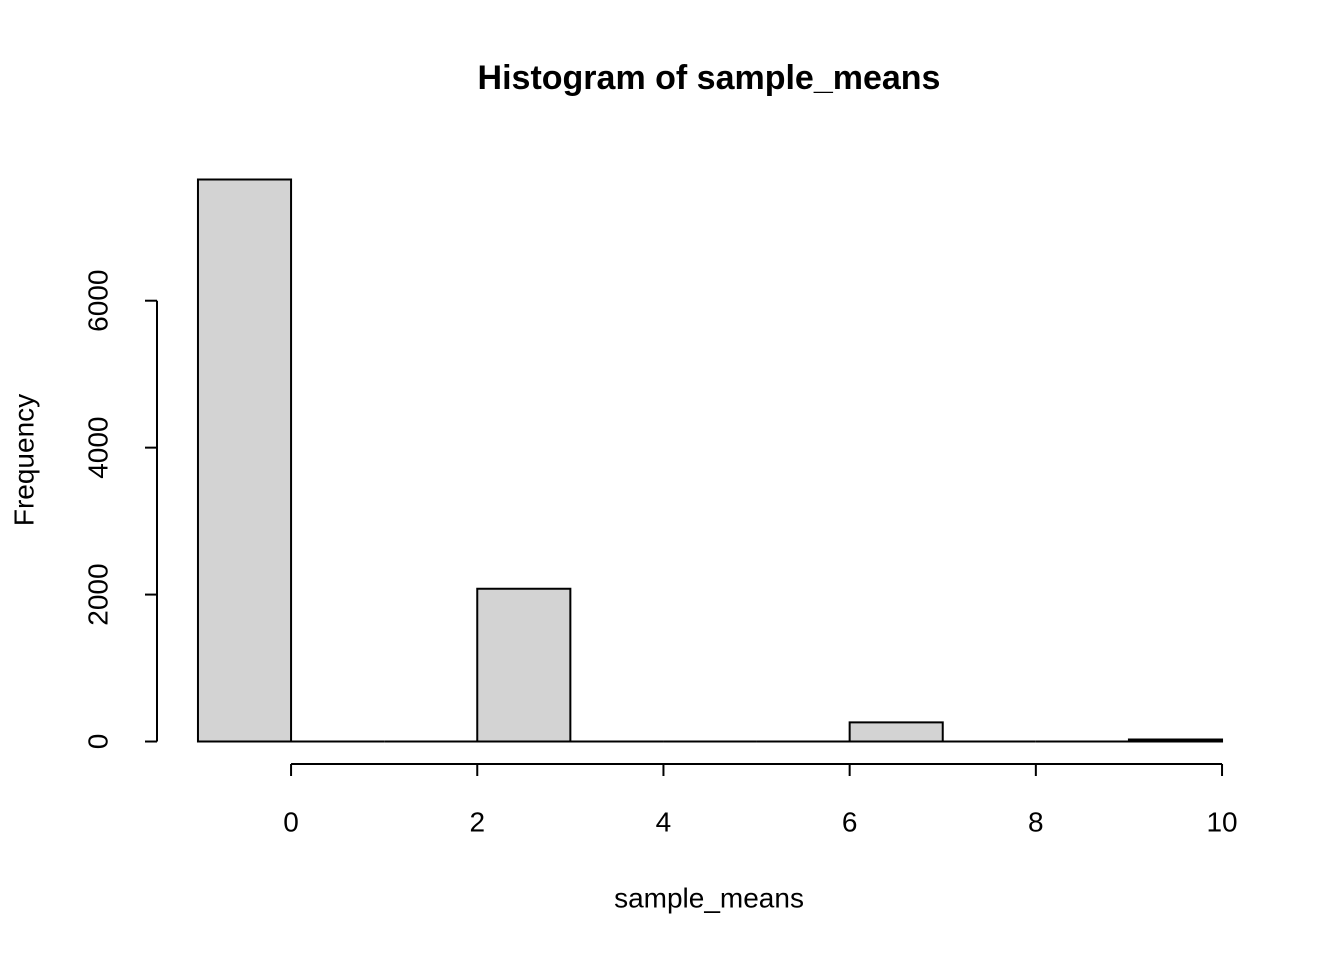 This screenshot has width=1344, height=960. I want to click on y-axis-label: Frequency, so click(23, 460).